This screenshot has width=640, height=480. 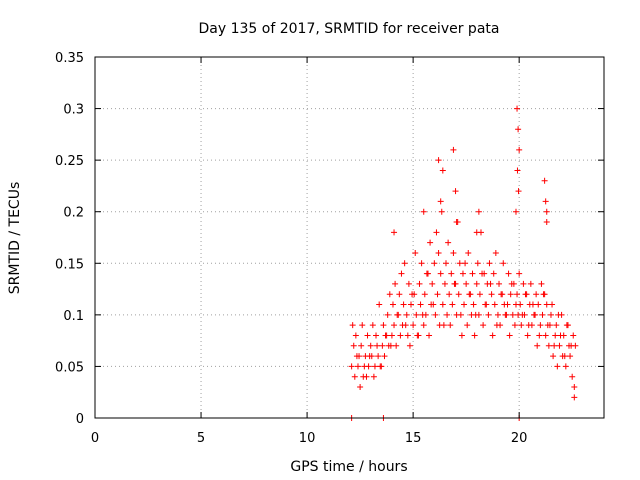 I want to click on y-tick-label: 0.25, so click(x=69, y=161).